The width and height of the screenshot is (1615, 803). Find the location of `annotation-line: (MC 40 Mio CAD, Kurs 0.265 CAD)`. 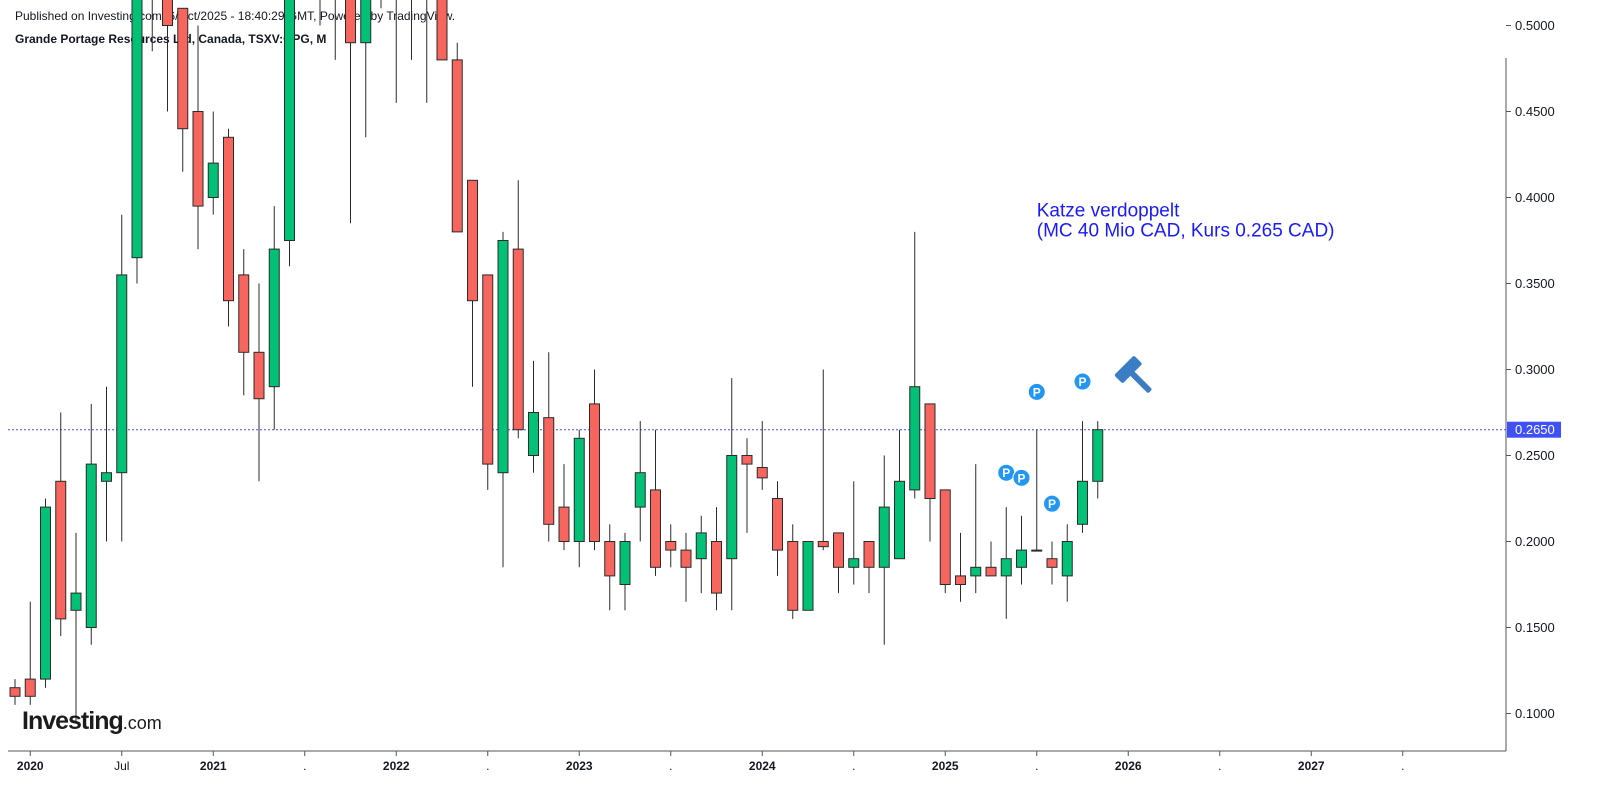

annotation-line: (MC 40 Mio CAD, Kurs 0.265 CAD) is located at coordinates (1186, 230).